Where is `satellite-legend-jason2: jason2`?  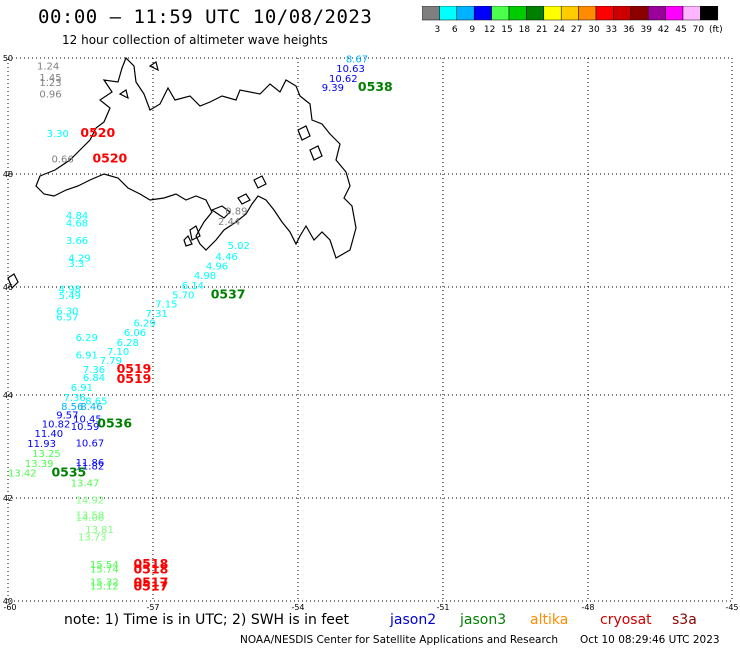 satellite-legend-jason2: jason2 is located at coordinates (413, 620).